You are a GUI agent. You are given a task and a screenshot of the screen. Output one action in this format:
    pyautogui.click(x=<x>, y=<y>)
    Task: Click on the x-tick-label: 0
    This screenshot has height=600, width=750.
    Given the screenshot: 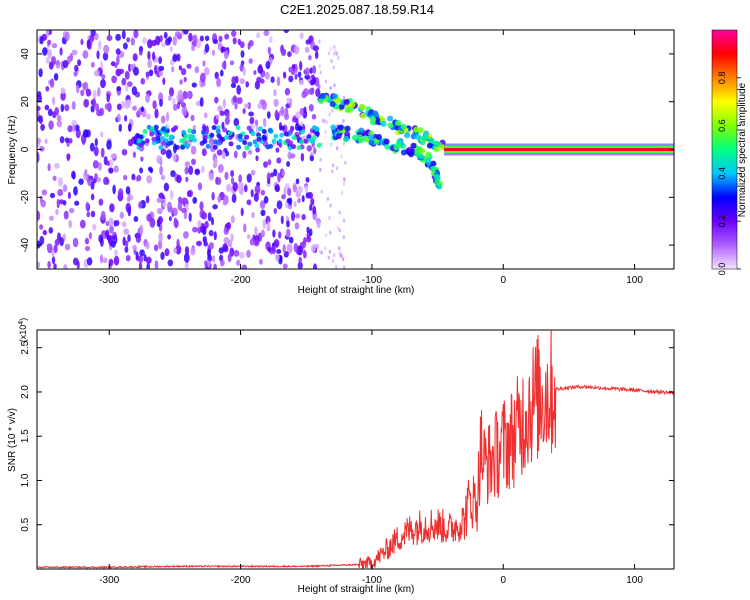 What is the action you would take?
    pyautogui.click(x=503, y=580)
    